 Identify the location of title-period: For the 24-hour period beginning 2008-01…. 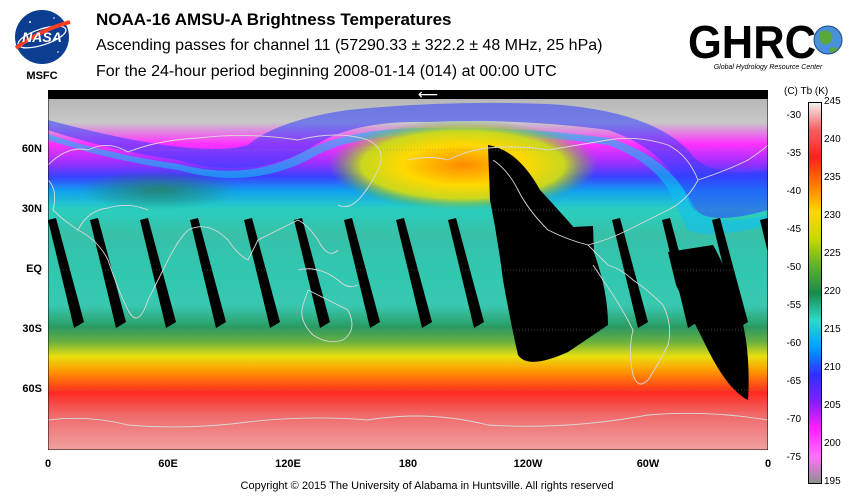
(326, 71).